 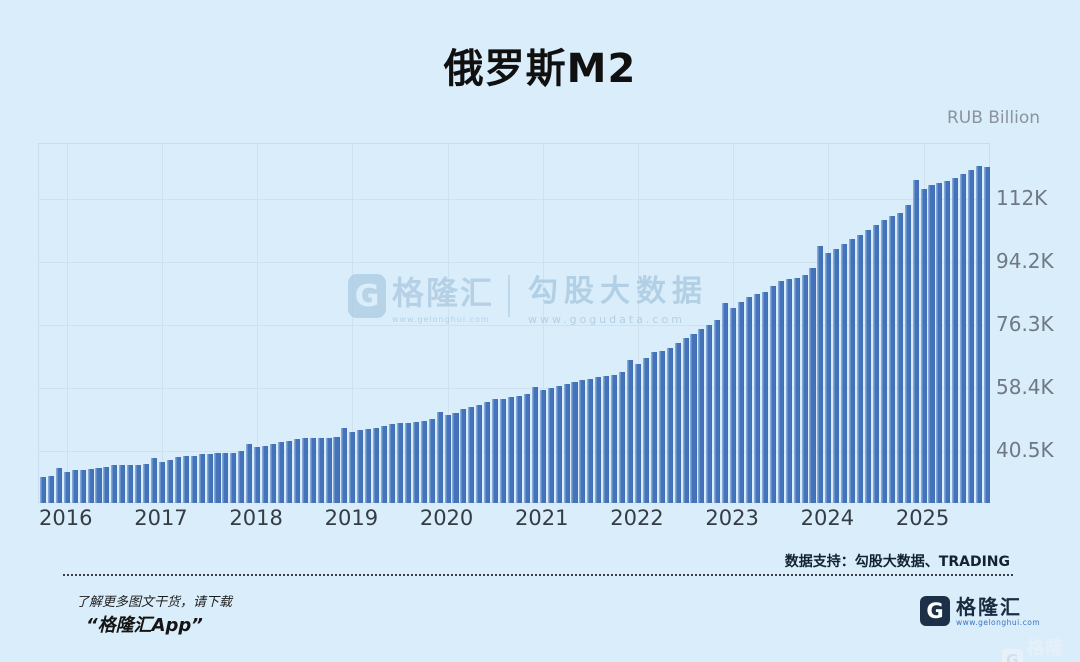 What do you see at coordinates (154, 602) in the screenshot?
I see `promo-text-line1: 了解更多图文干货，请下载` at bounding box center [154, 602].